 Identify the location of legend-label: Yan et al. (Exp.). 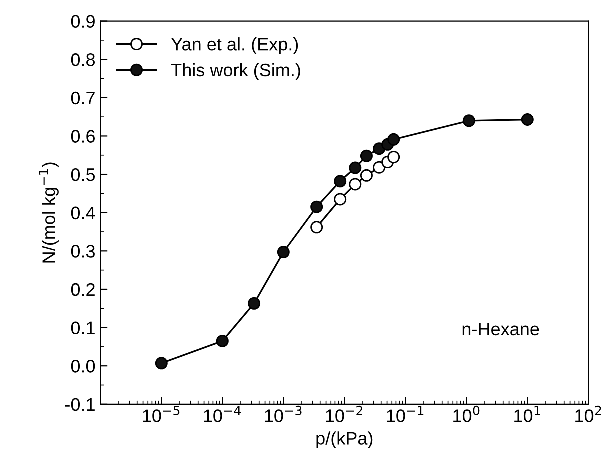
(234, 46).